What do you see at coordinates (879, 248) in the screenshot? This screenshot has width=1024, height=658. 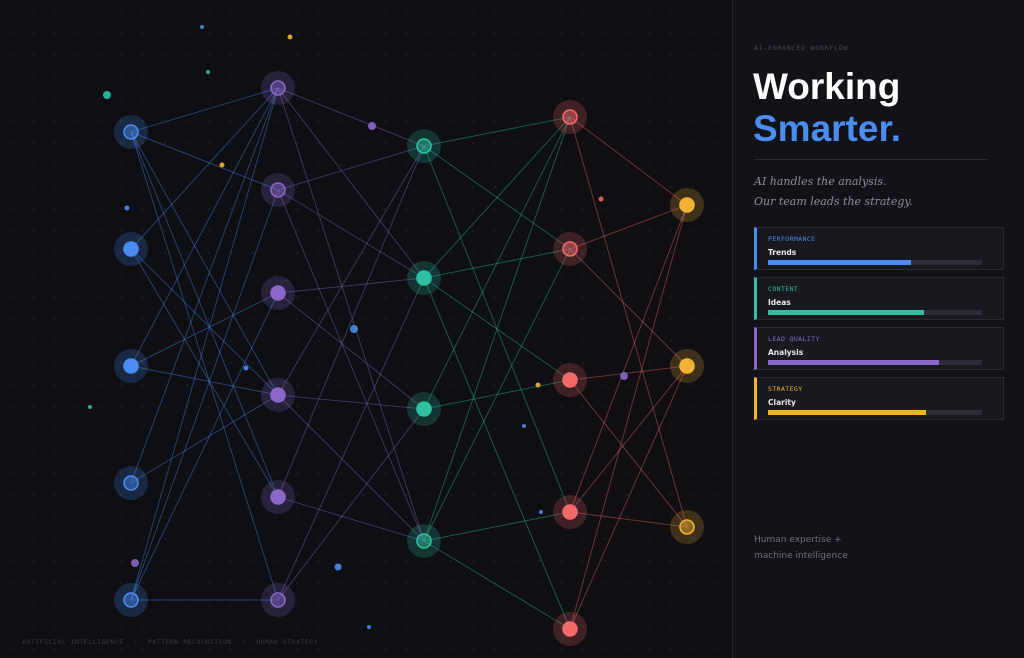 I see `metric-card-performance: PERFORMANCE Trends` at bounding box center [879, 248].